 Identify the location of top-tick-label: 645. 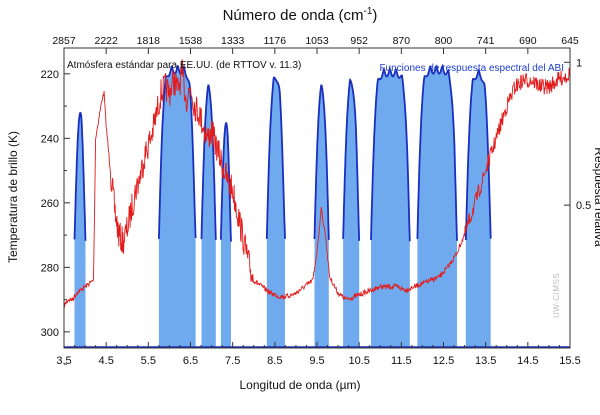
(570, 41).